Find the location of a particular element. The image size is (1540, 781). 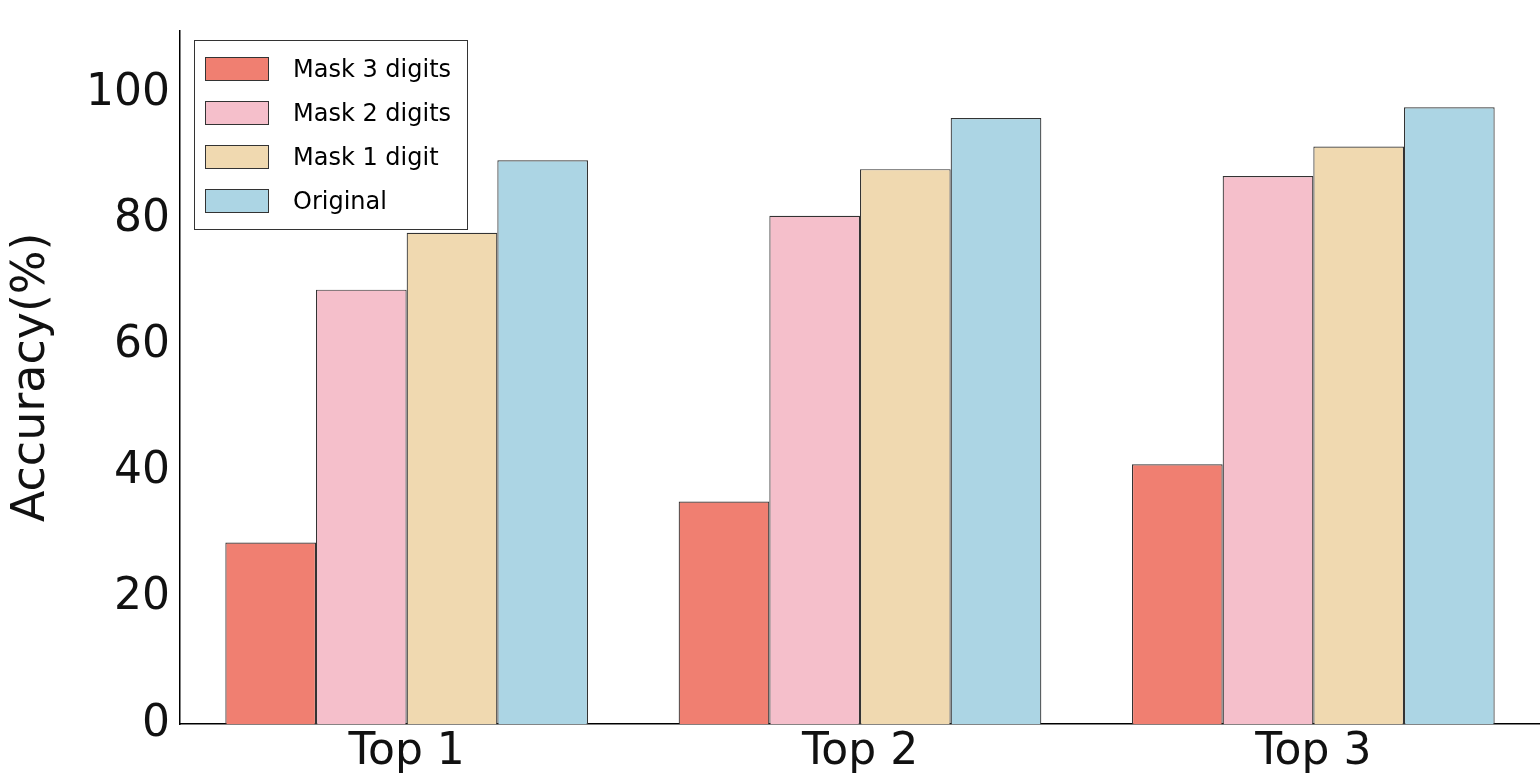

y-axis-title: Accuracy(%) is located at coordinates (27, 377).